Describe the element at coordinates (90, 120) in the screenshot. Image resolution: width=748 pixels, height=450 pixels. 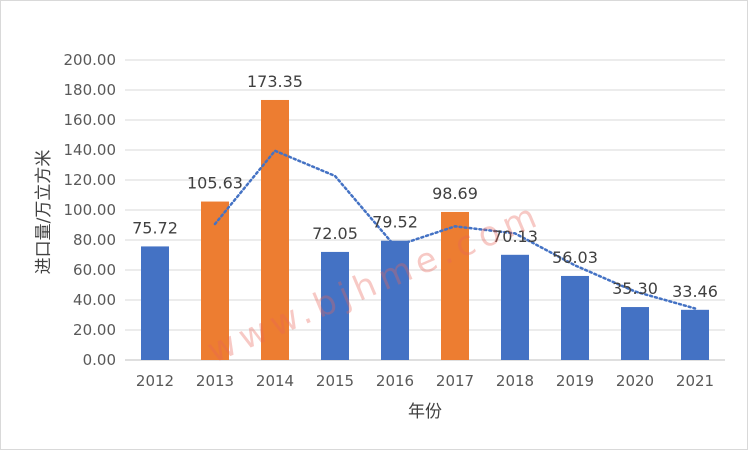
I see `y-tick-label: 160.00` at that location.